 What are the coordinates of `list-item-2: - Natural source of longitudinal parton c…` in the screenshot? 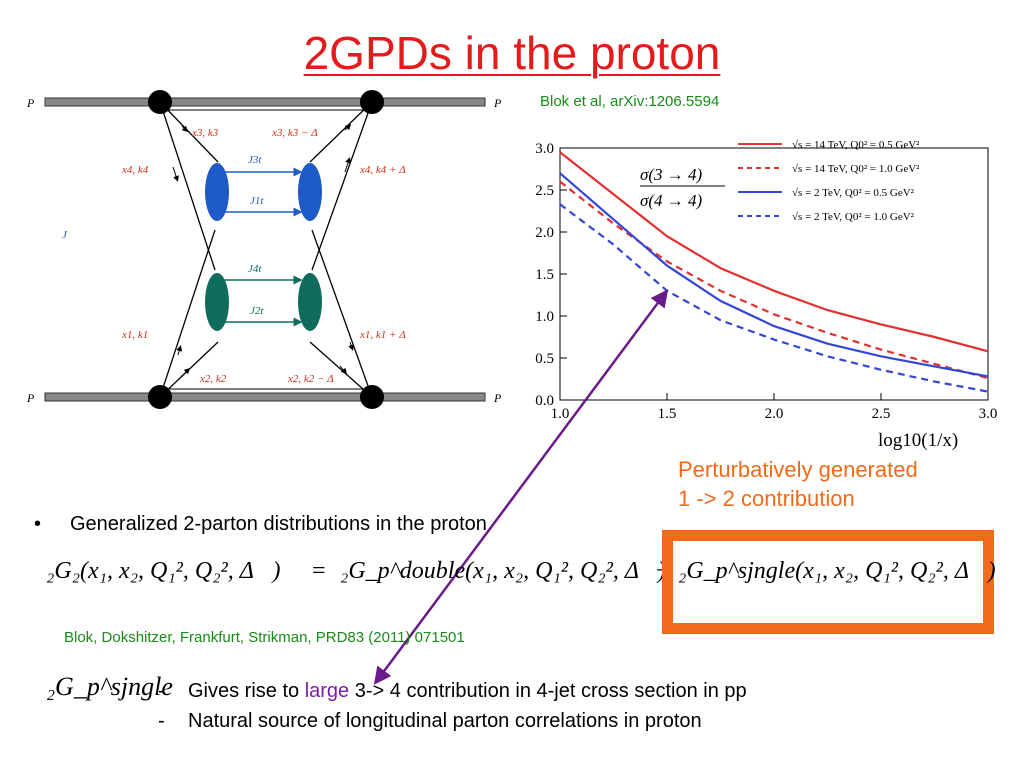 It's located at (430, 721).